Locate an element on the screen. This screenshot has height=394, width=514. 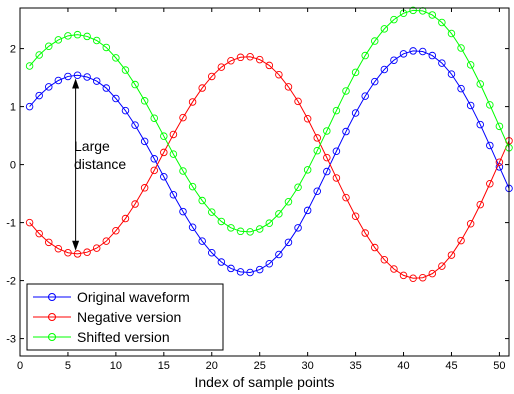
x-tick-label: 25 is located at coordinates (260, 366).